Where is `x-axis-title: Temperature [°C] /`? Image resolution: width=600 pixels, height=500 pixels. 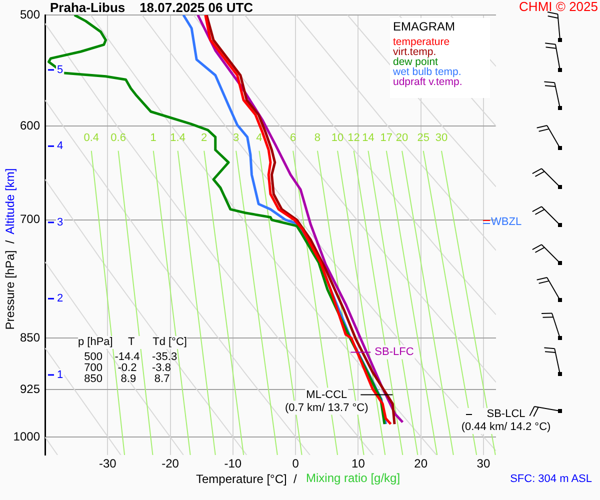 x-axis-title: Temperature [°C] / is located at coordinates (246, 479).